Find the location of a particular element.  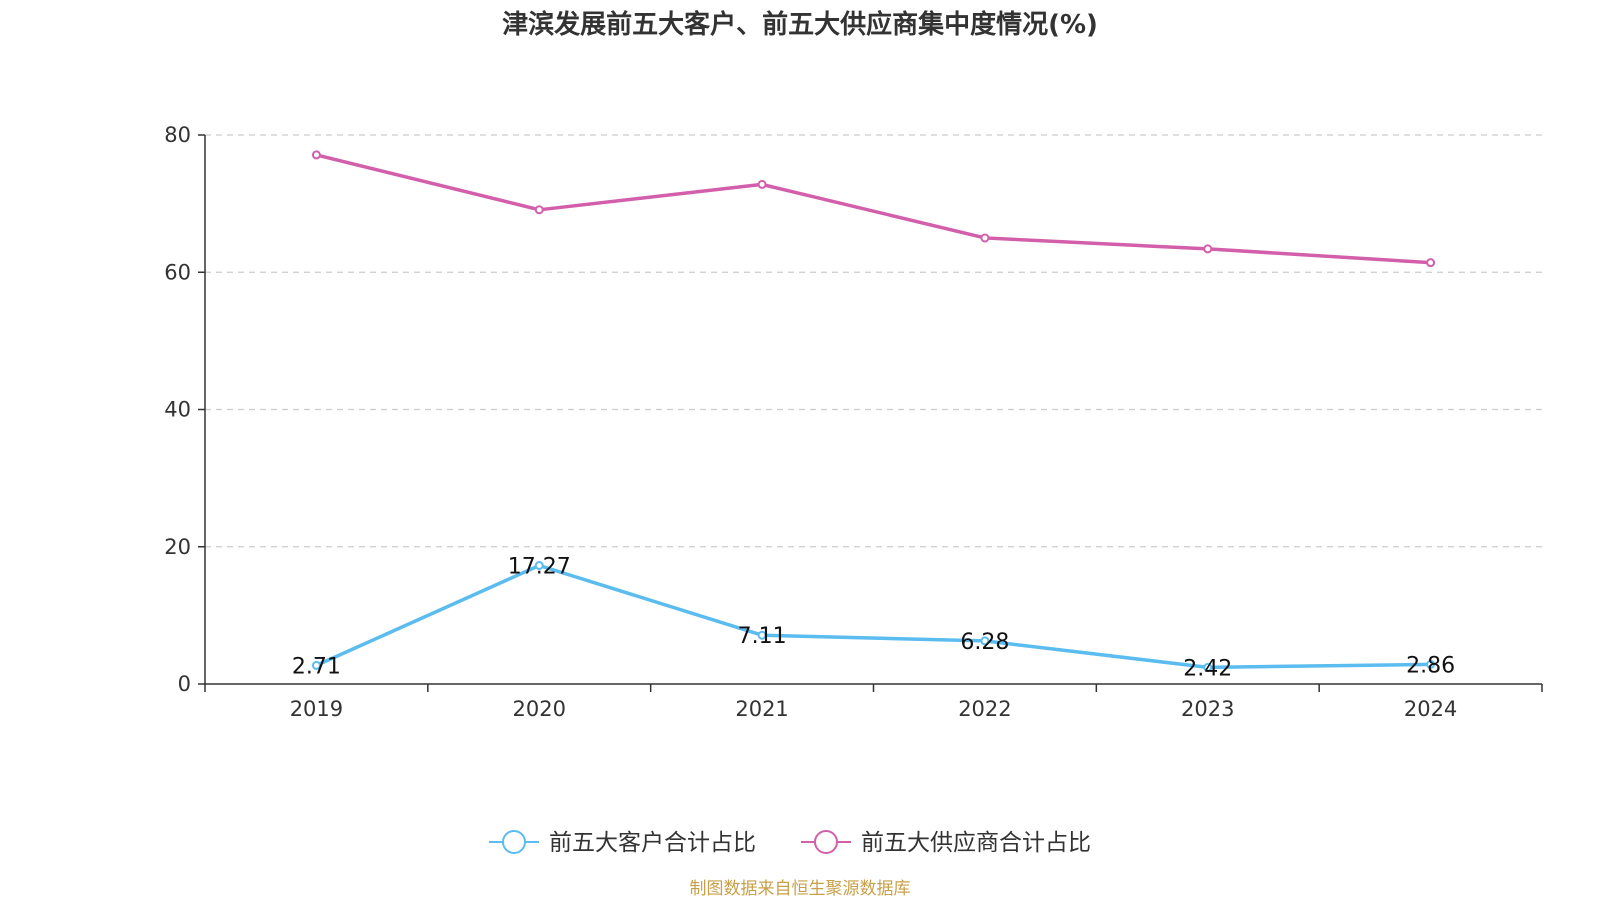

legend-label: 前五大供应商合计占比 is located at coordinates (976, 843).